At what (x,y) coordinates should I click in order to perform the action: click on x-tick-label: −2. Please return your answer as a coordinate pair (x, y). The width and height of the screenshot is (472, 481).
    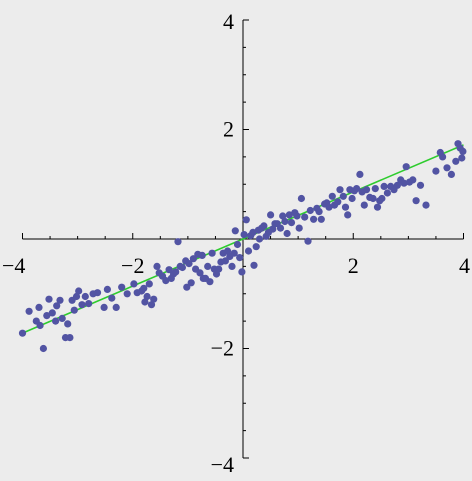
    Looking at the image, I should click on (132, 265).